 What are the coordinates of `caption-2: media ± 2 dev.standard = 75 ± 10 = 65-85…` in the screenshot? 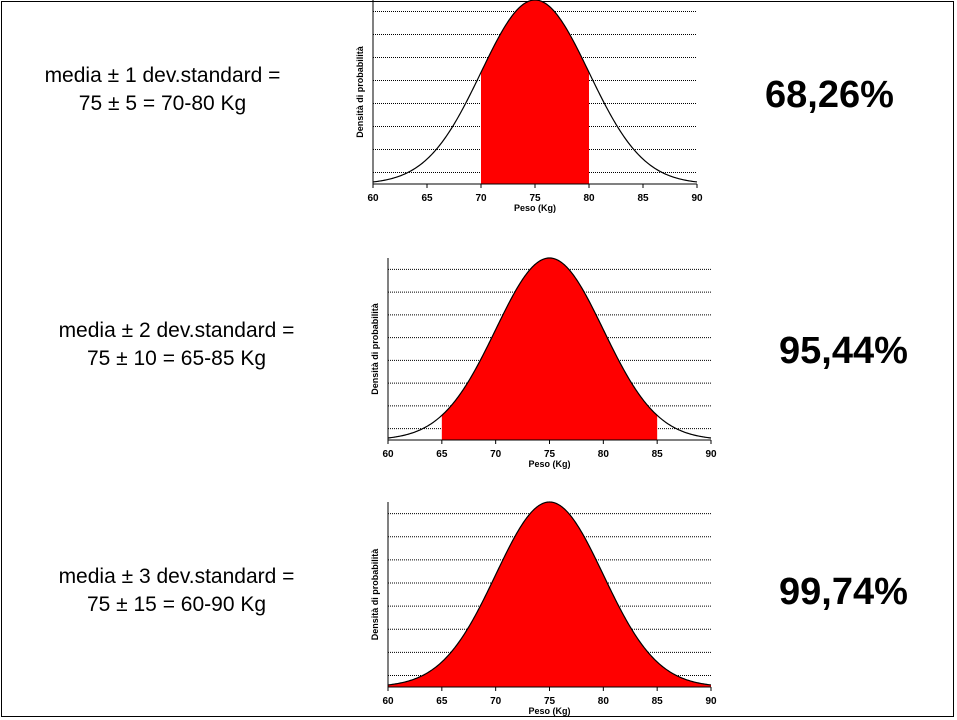 It's located at (176, 345).